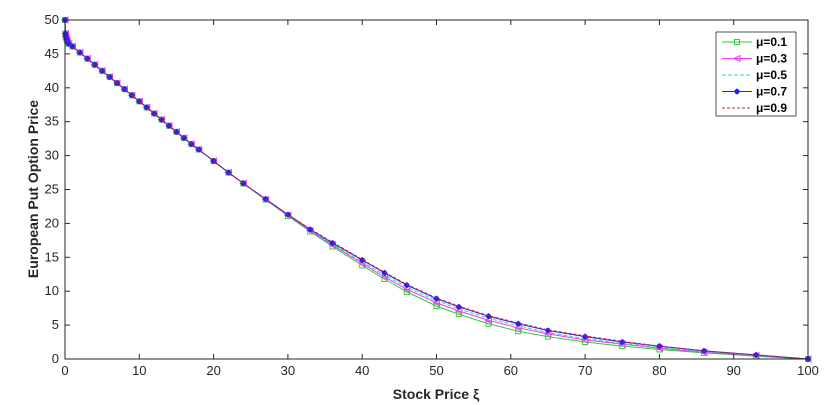 Image resolution: width=830 pixels, height=405 pixels. What do you see at coordinates (659, 370) in the screenshot?
I see `x-tick-label: 80` at bounding box center [659, 370].